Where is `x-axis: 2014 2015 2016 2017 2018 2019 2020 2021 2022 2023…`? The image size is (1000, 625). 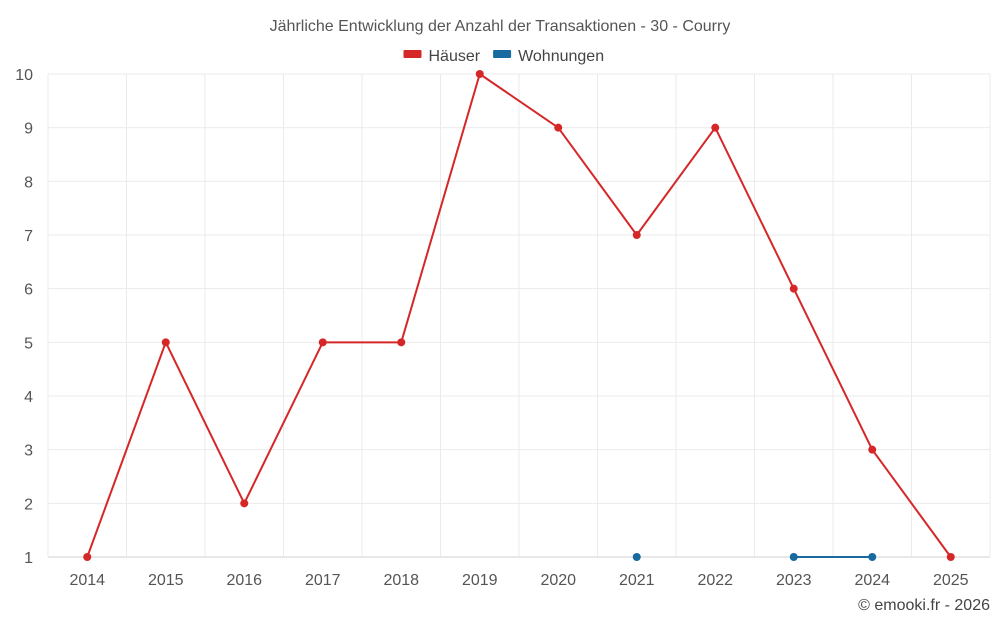 x-axis: 2014 2015 2016 2017 2018 2019 2020 2021 2022 2023… is located at coordinates (518, 580).